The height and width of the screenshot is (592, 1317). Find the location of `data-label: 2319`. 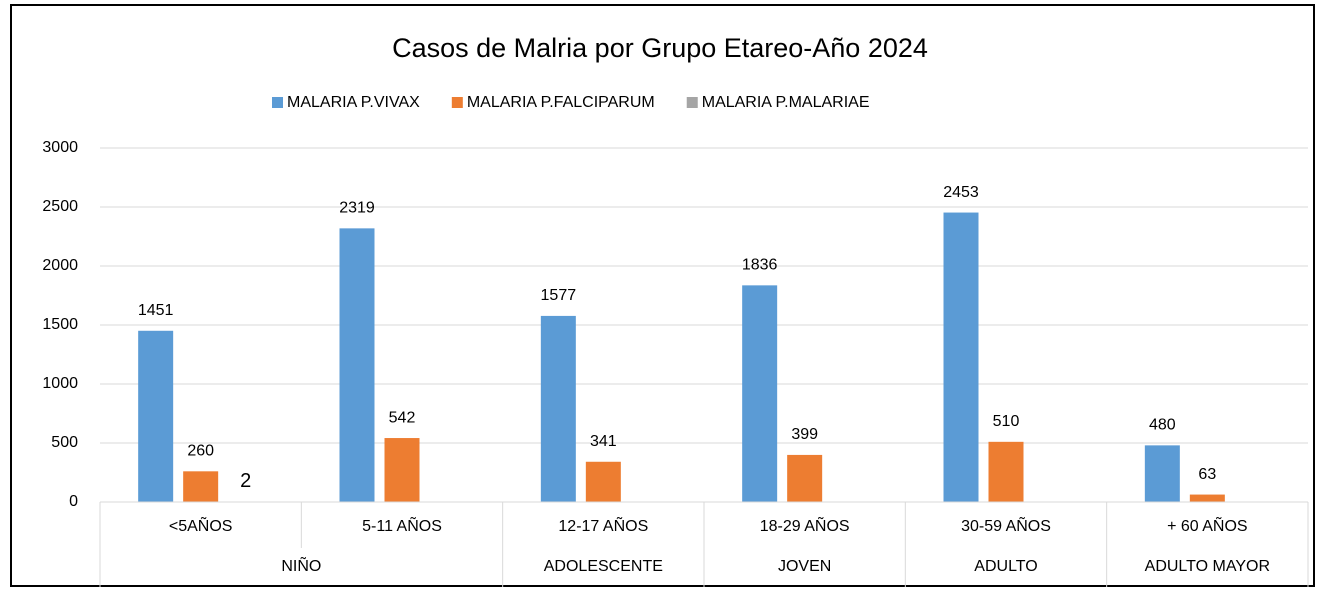

data-label: 2319 is located at coordinates (357, 208).